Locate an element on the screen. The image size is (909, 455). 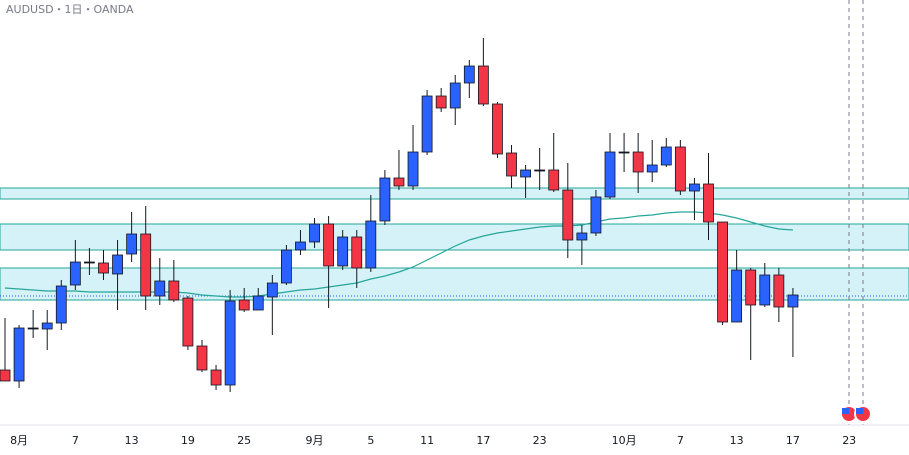
chart-title: AUDUSD・1日・OANDA is located at coordinates (70, 9).